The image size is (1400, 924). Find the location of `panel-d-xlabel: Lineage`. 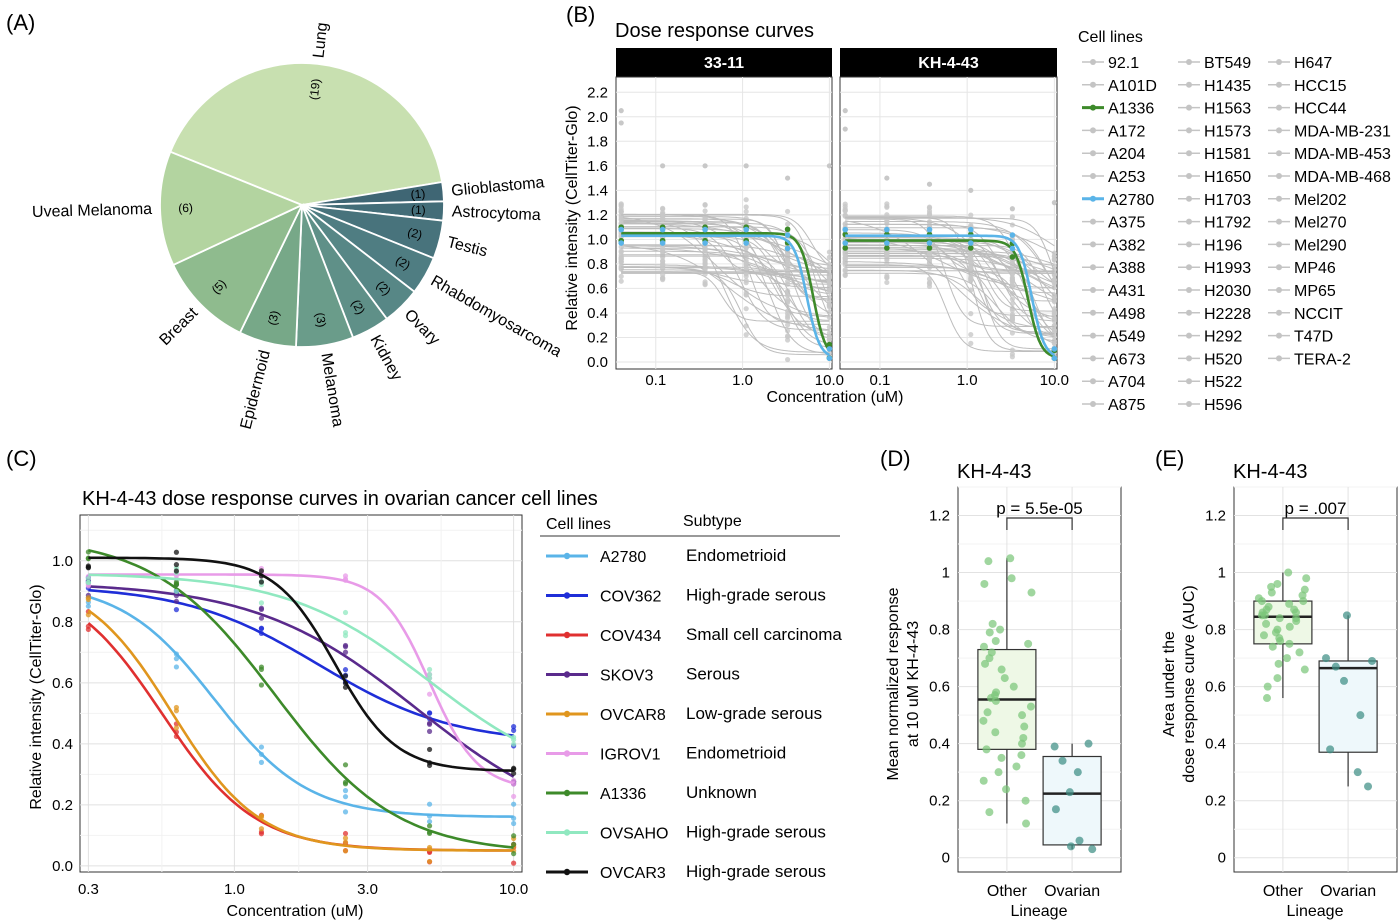

panel-d-xlabel: Lineage is located at coordinates (1039, 911).